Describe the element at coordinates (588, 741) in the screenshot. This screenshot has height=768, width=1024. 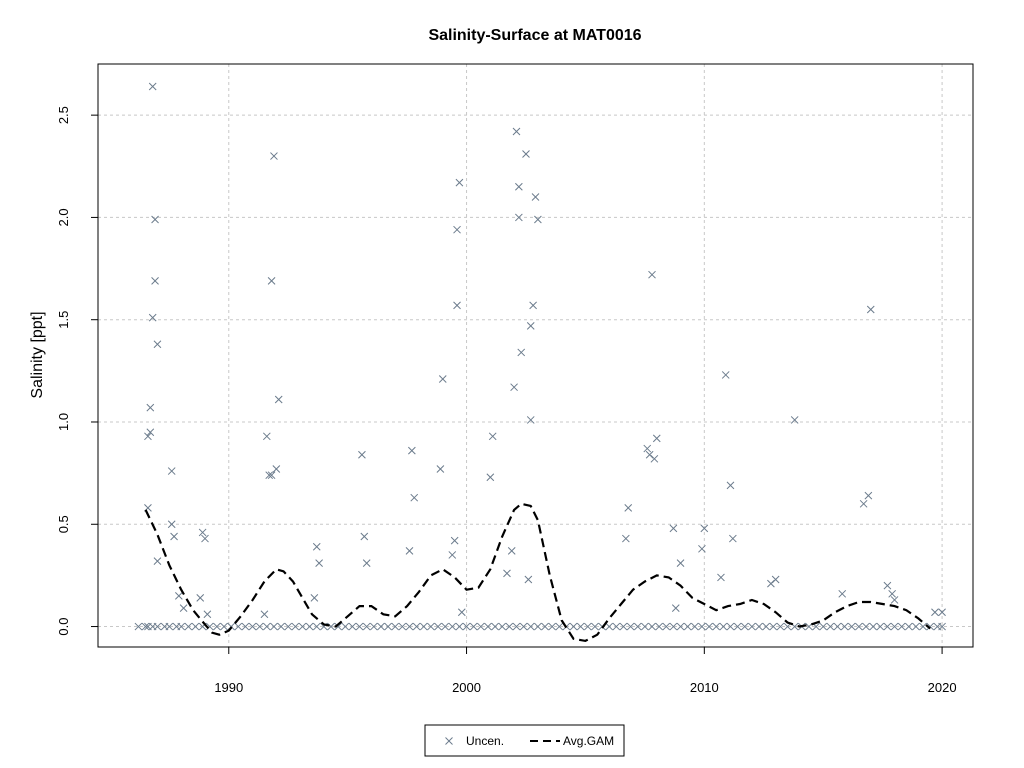
I see `legend-label-gam: Avg.GAM` at that location.